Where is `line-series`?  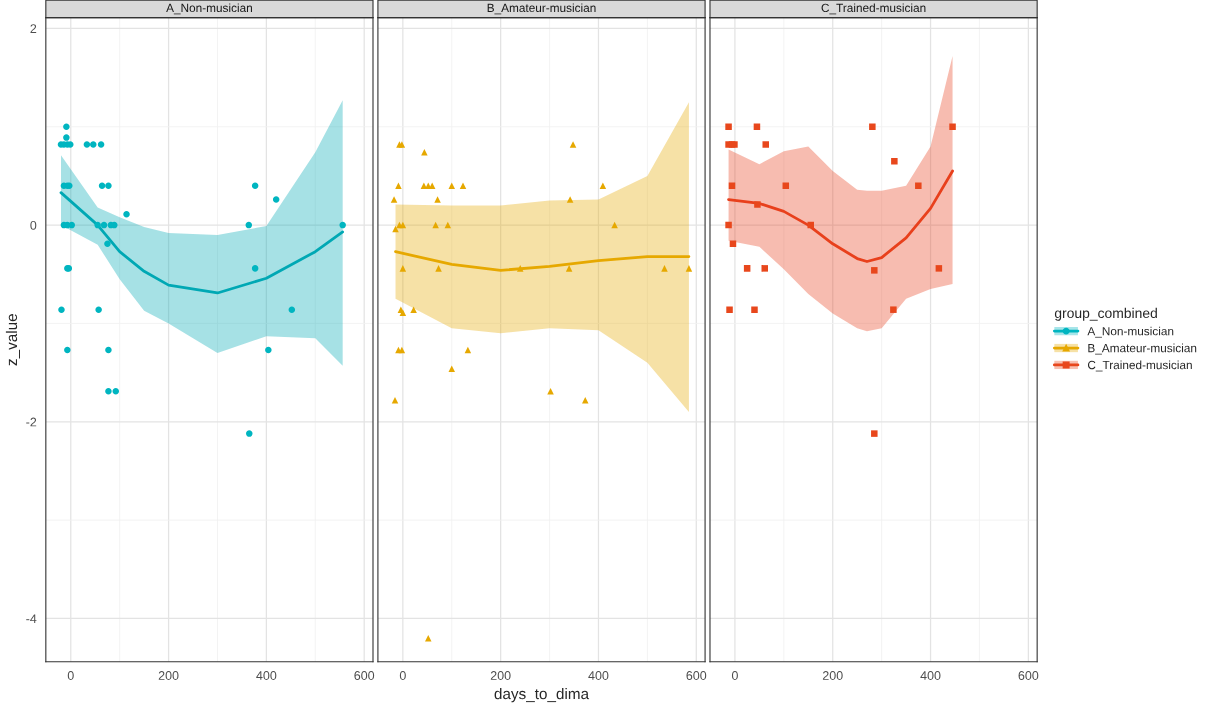 line-series is located at coordinates (202, 243).